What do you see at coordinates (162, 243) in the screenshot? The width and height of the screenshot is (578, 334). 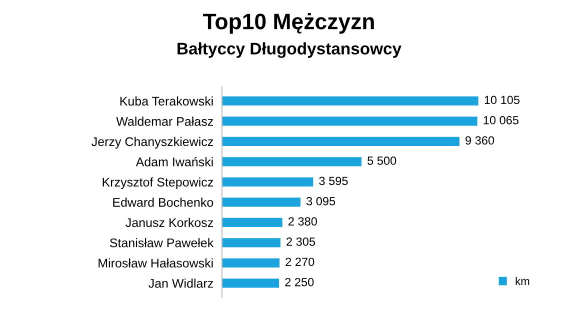 I see `y-tick-label: Stanisław Pawełek` at bounding box center [162, 243].